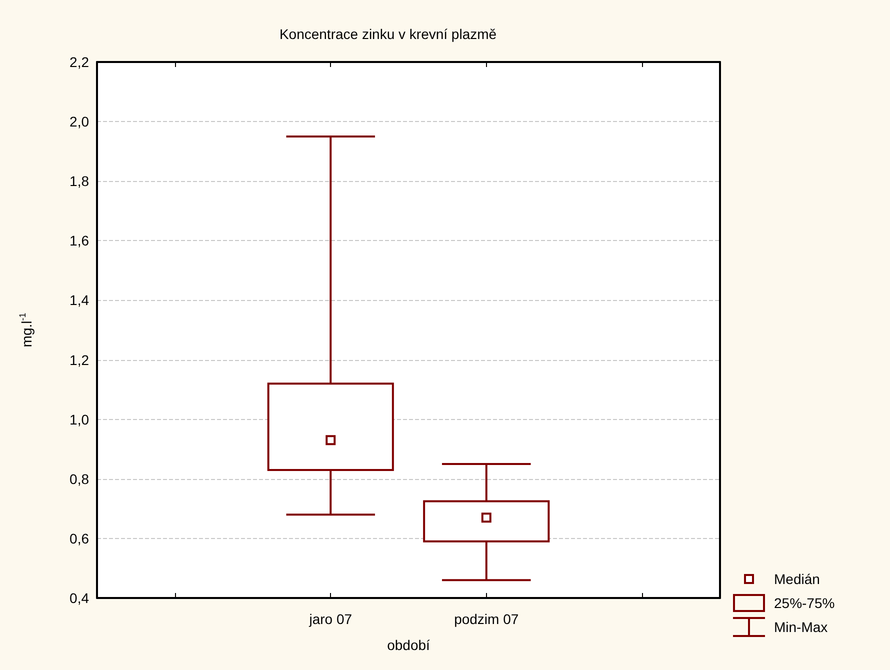 Image resolution: width=890 pixels, height=670 pixels. What do you see at coordinates (80, 300) in the screenshot?
I see `y-tick-label: 1,4` at bounding box center [80, 300].